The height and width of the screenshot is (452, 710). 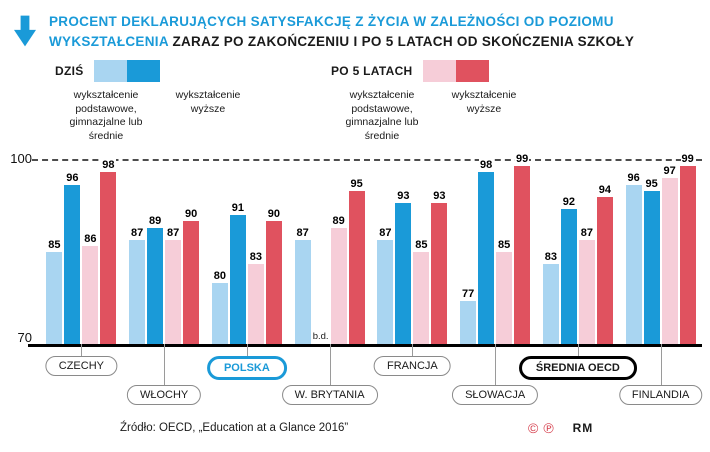 What do you see at coordinates (439, 195) in the screenshot?
I see `bar-value: 93` at bounding box center [439, 195].